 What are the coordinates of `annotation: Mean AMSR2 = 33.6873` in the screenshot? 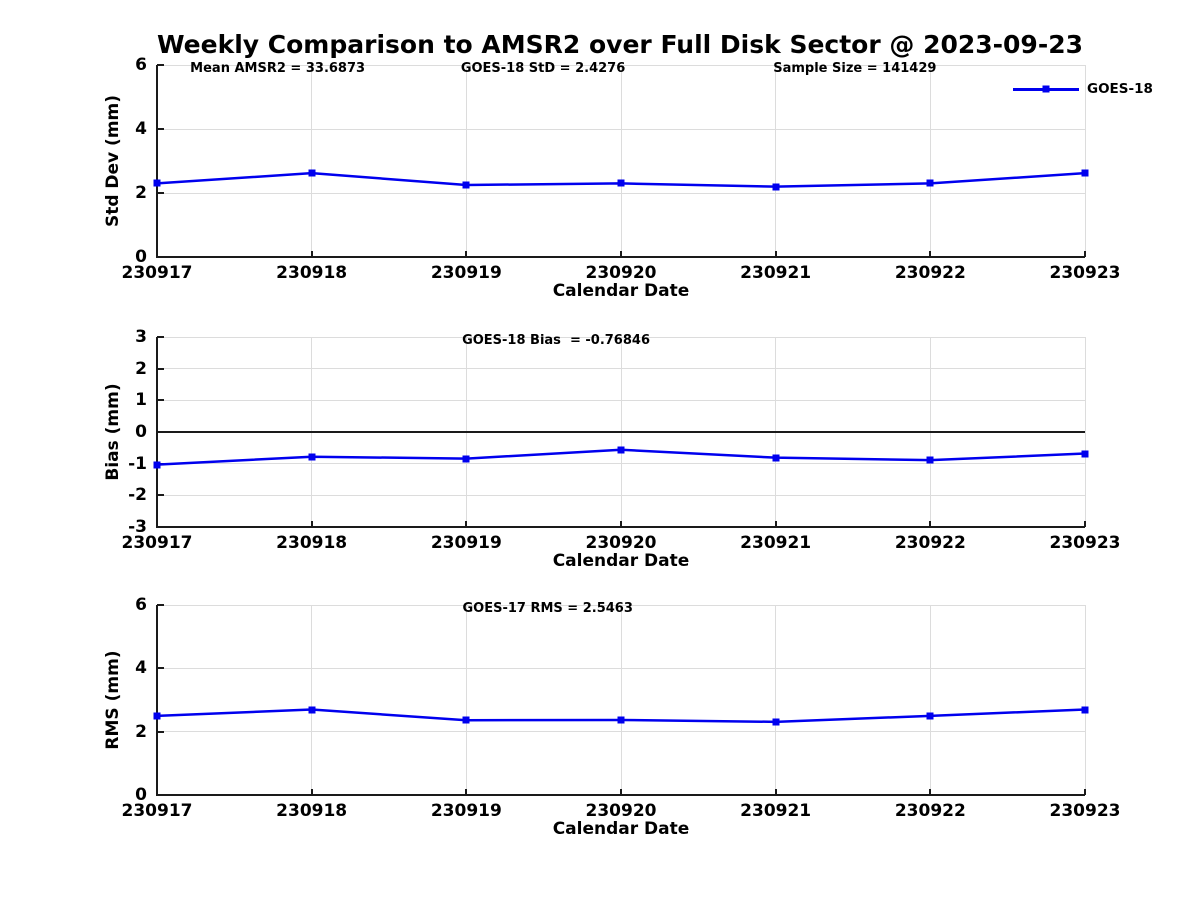 It's located at (278, 68).